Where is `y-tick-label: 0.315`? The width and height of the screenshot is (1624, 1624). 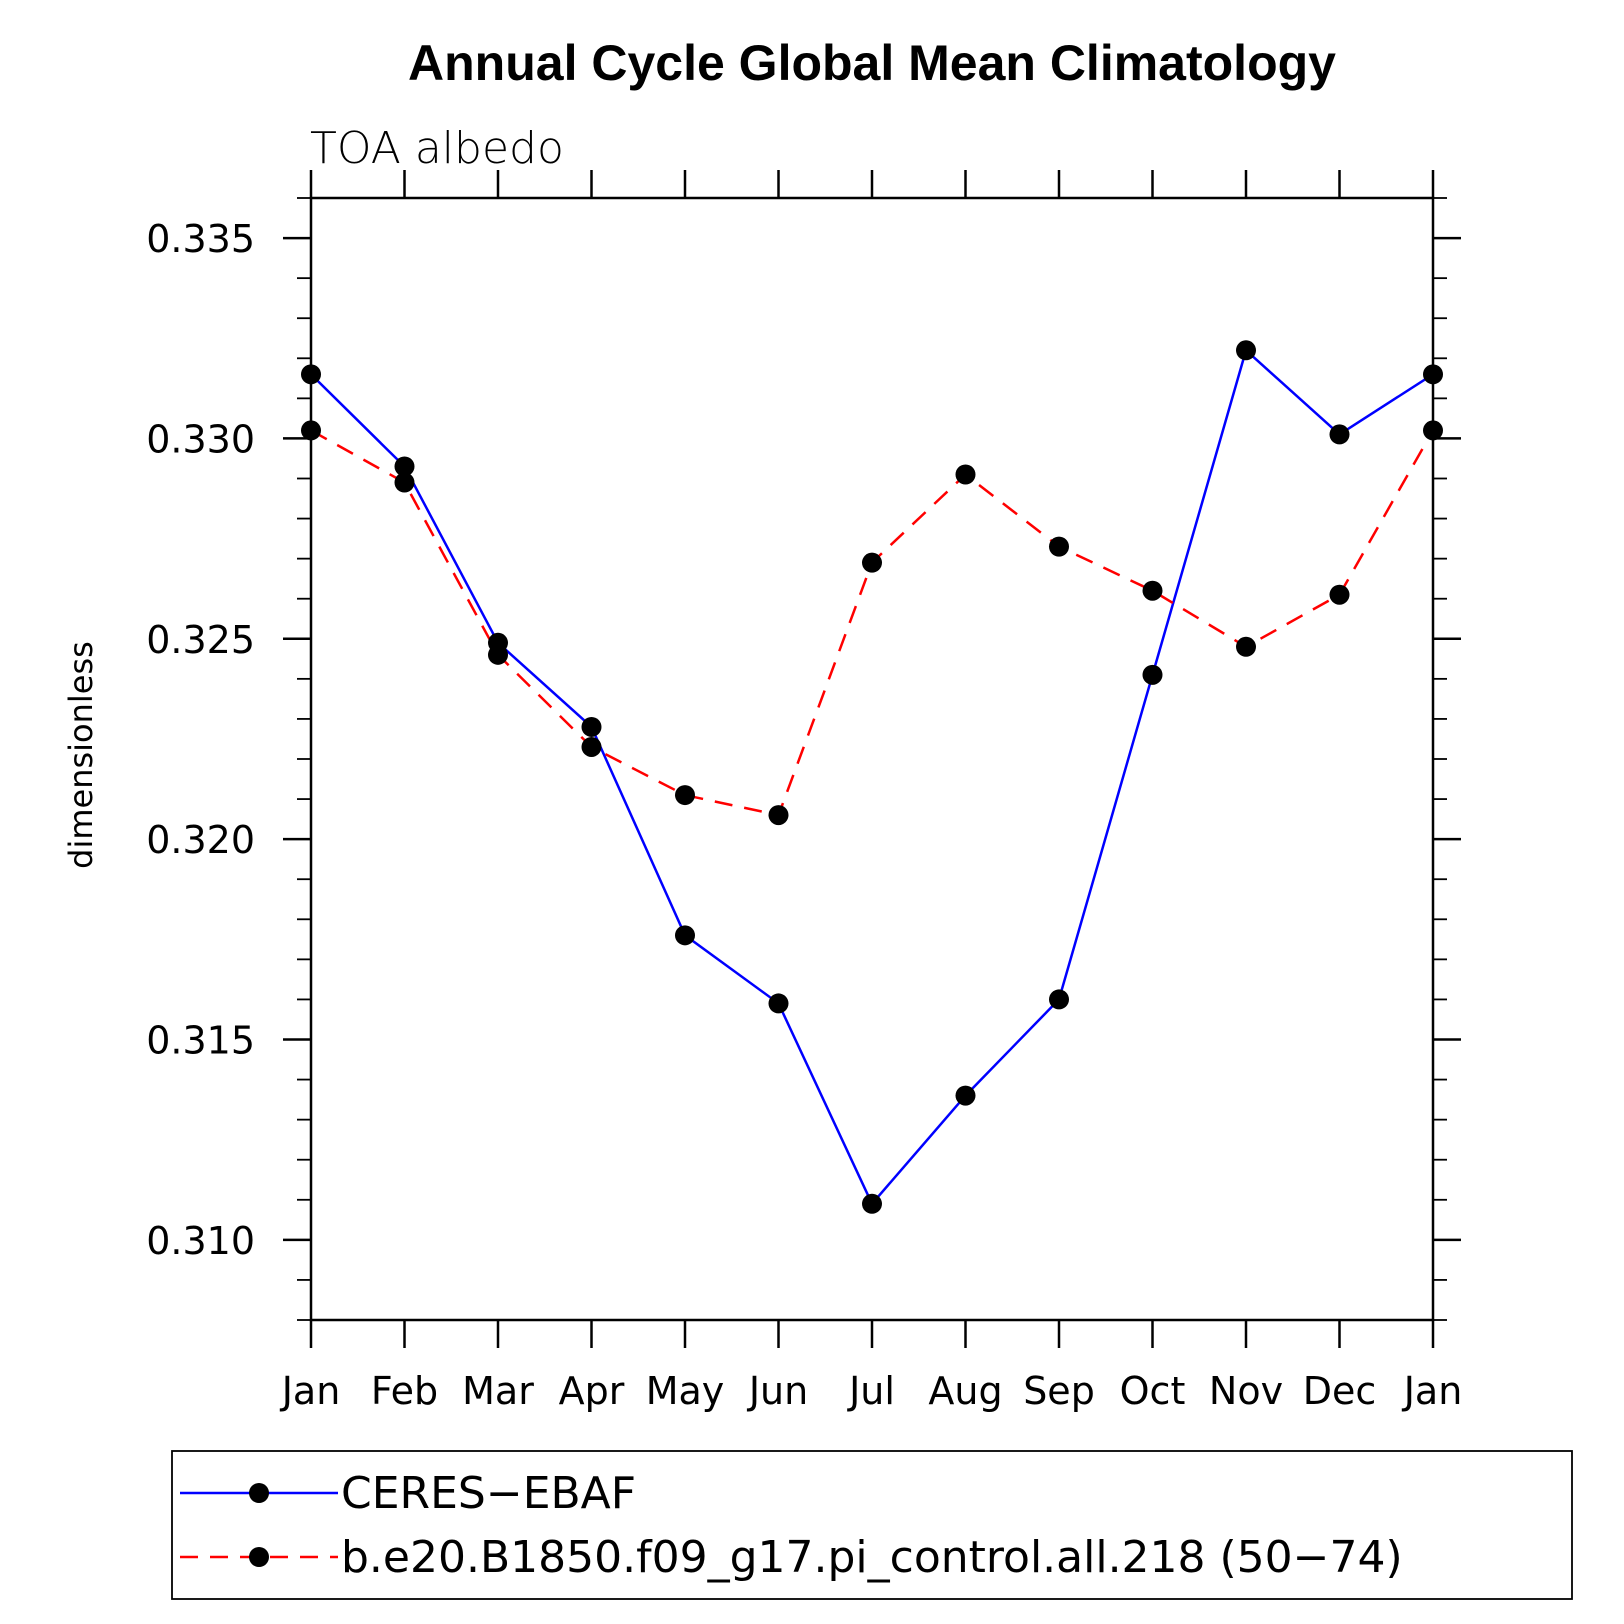
y-tick-label: 0.315 is located at coordinates (200, 1041).